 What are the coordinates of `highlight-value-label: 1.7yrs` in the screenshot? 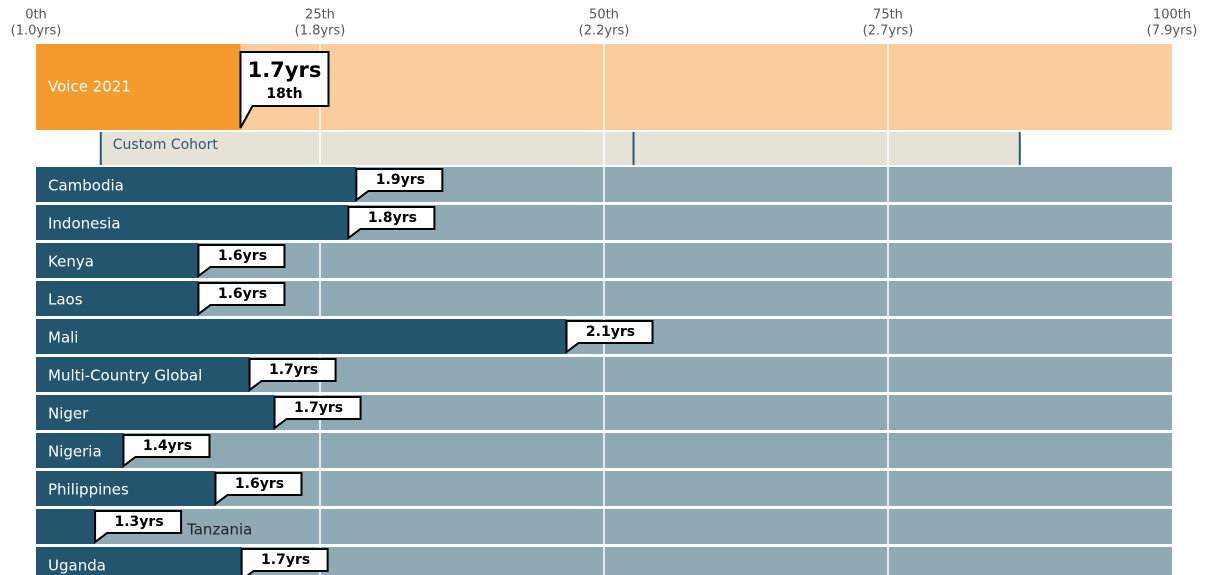 It's located at (285, 70).